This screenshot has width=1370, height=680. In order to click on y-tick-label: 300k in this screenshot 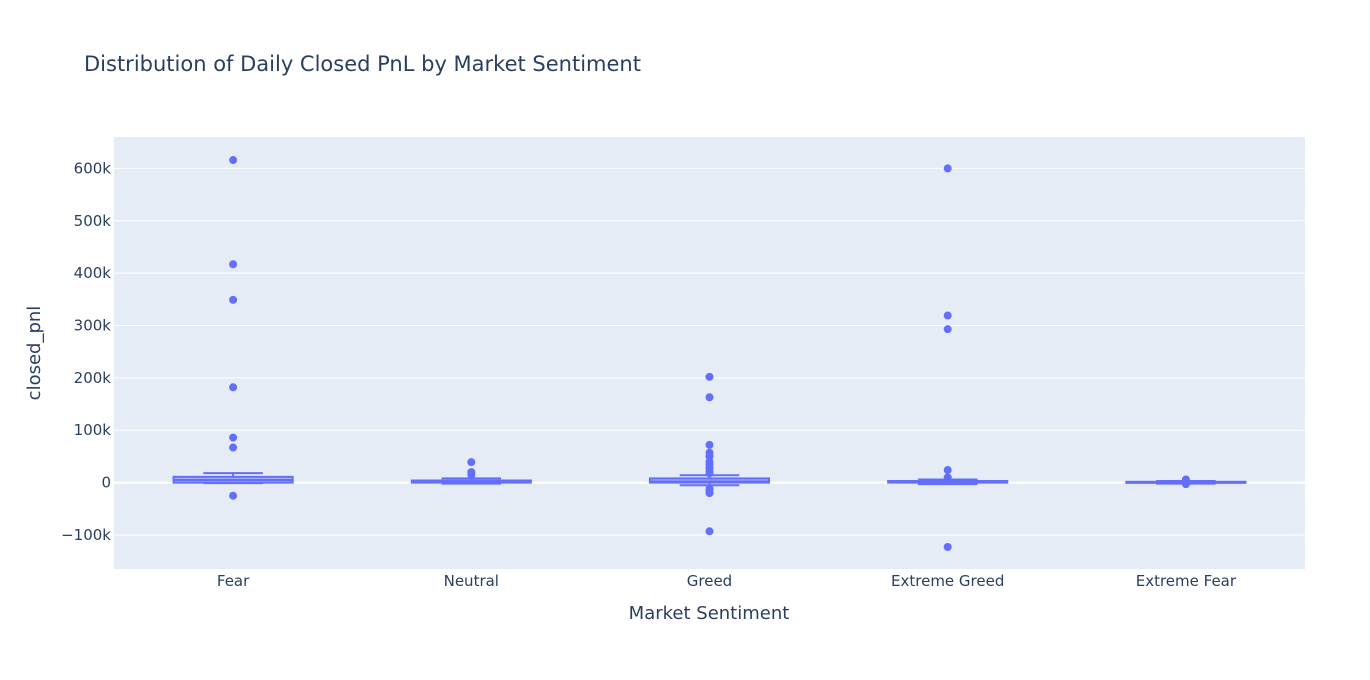, I will do `click(93, 326)`.